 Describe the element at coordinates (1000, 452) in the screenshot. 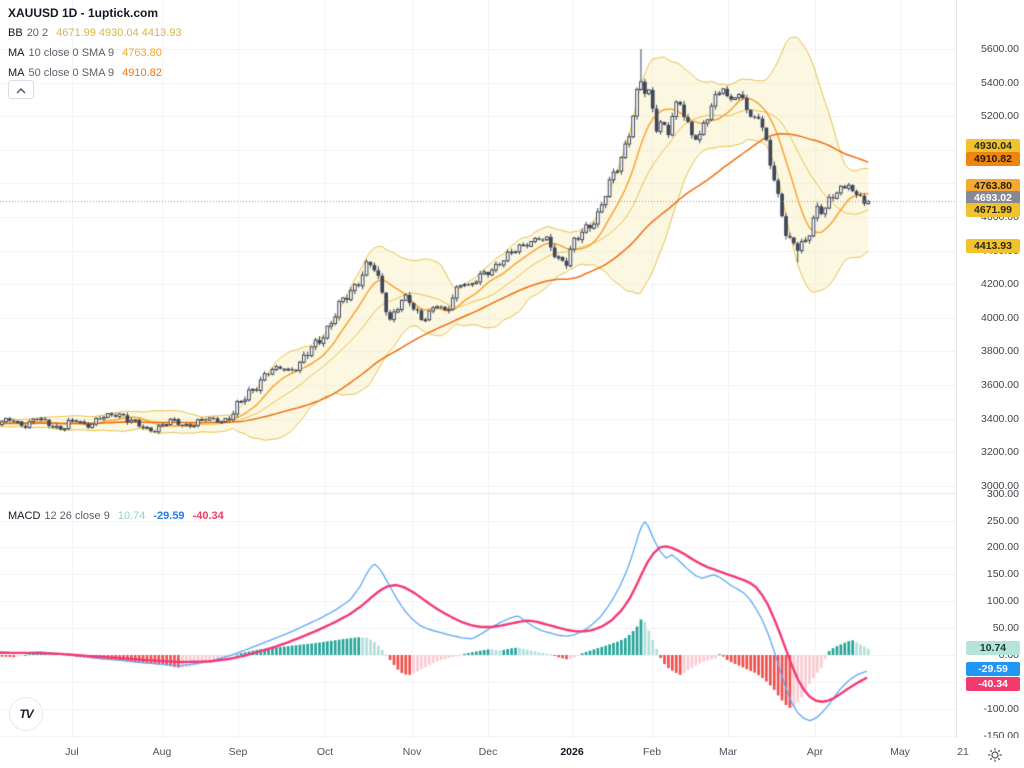

I see `axis-label: 3200.00` at that location.